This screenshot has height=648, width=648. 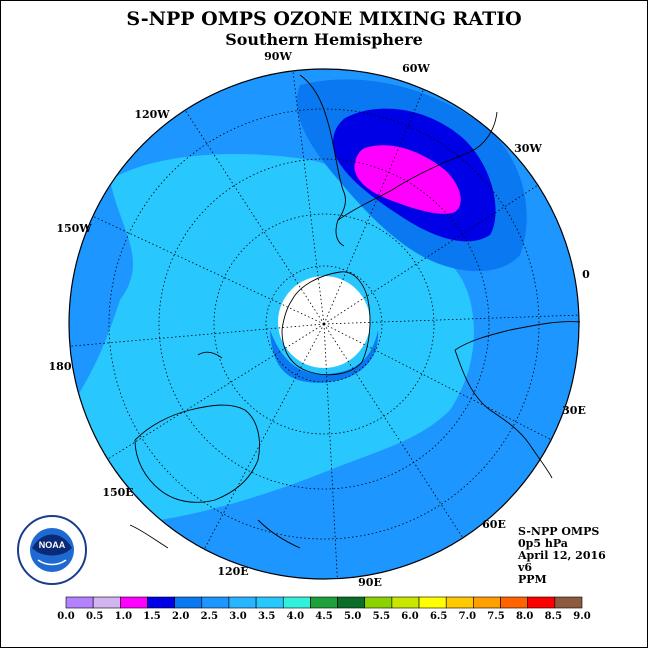 I want to click on longitude-label: 150E, so click(x=117, y=492).